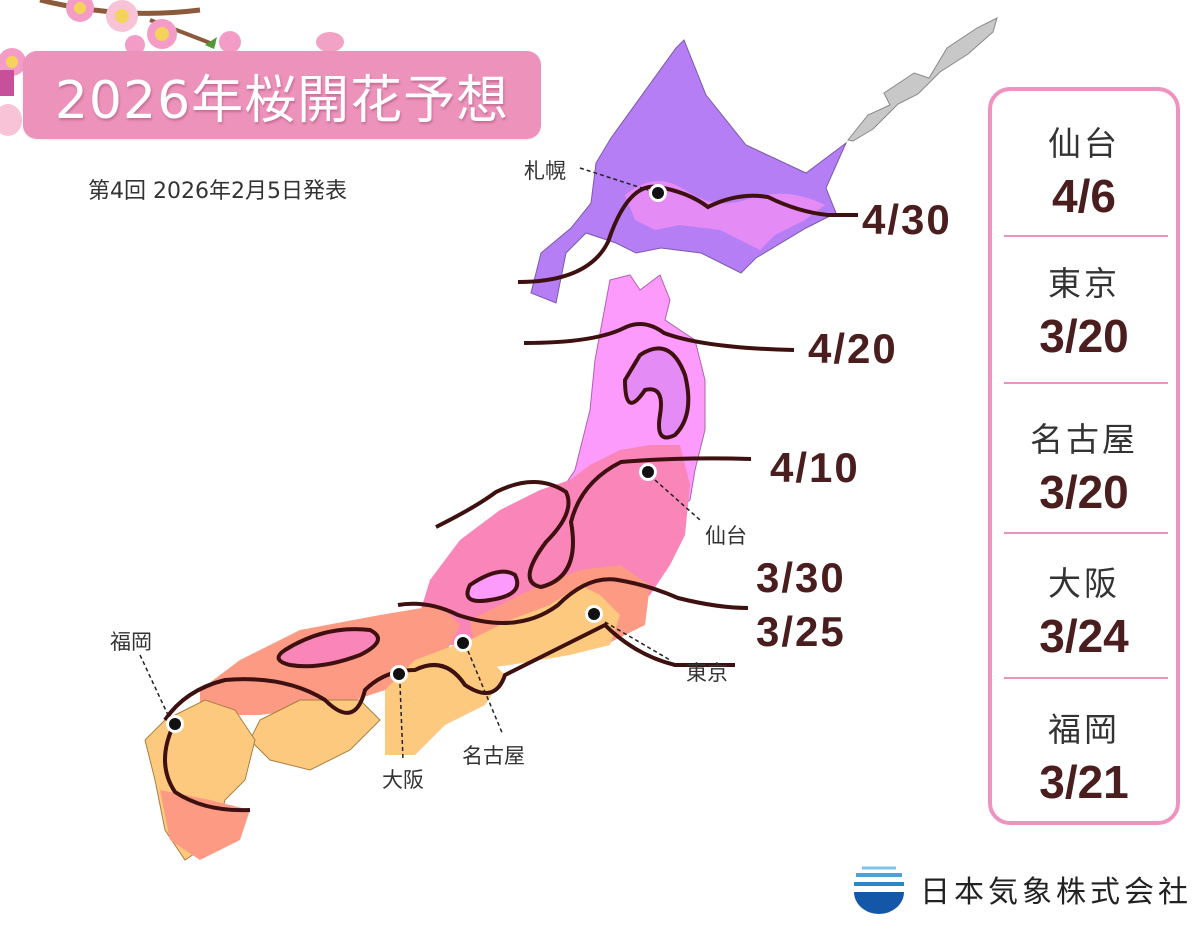 This screenshot has height=943, width=1200. What do you see at coordinates (853, 348) in the screenshot?
I see `isoline-label-4-20: 4/20` at bounding box center [853, 348].